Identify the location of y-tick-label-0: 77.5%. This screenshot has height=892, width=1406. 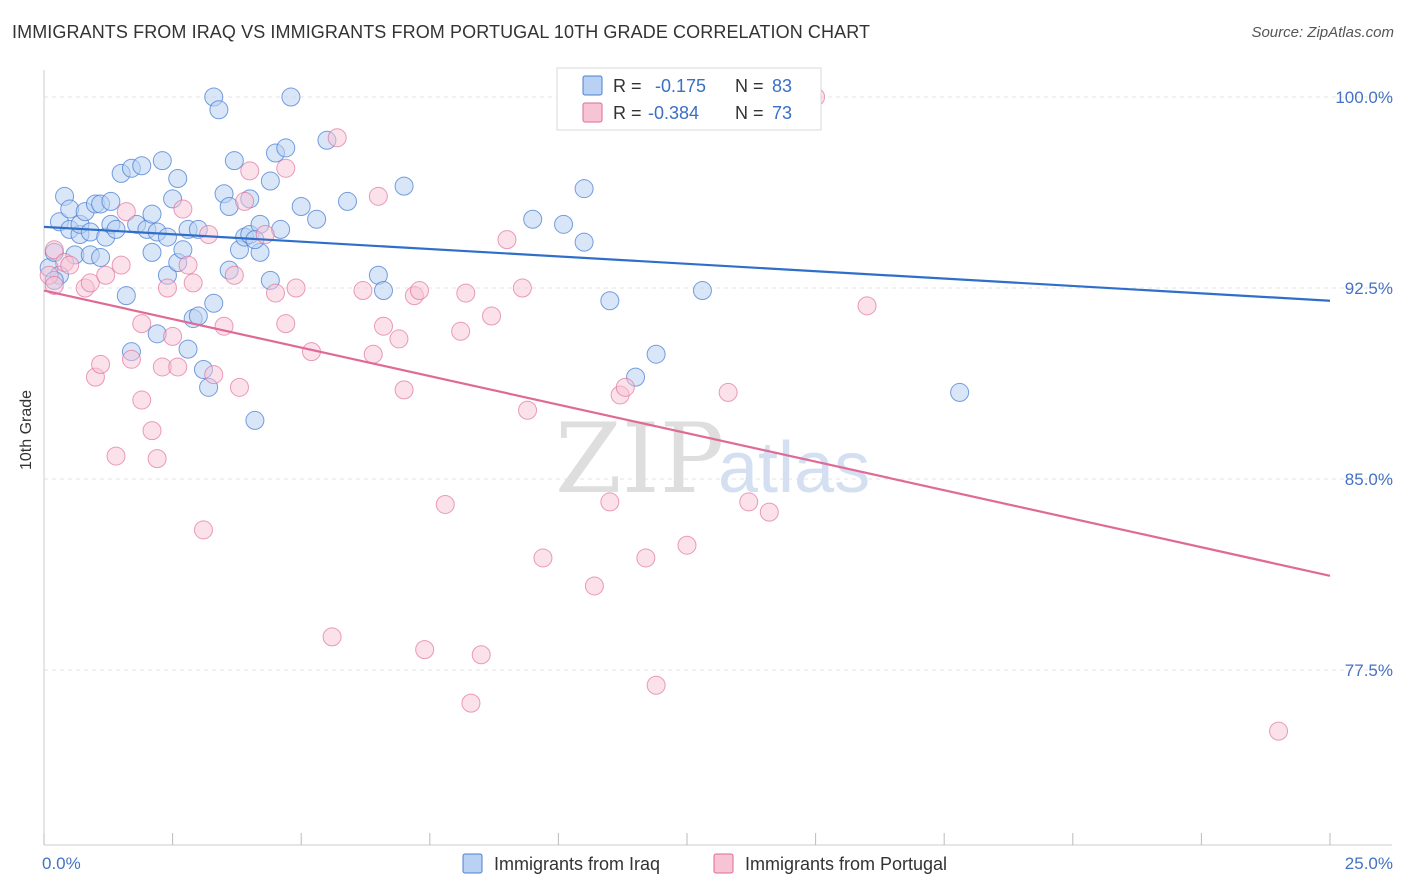
(1369, 670).